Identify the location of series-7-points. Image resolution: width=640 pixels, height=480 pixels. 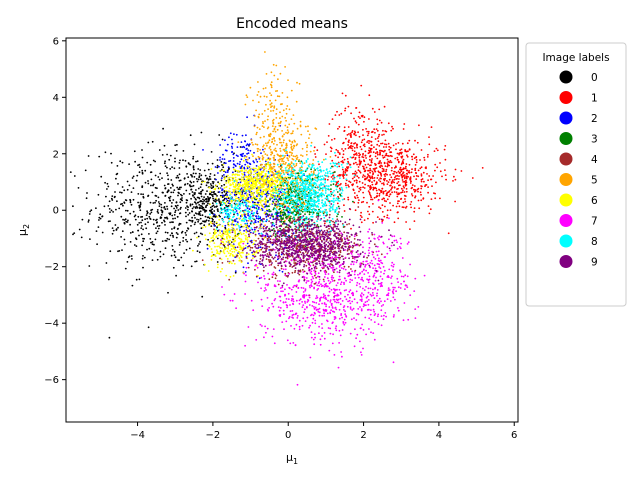
(323, 292).